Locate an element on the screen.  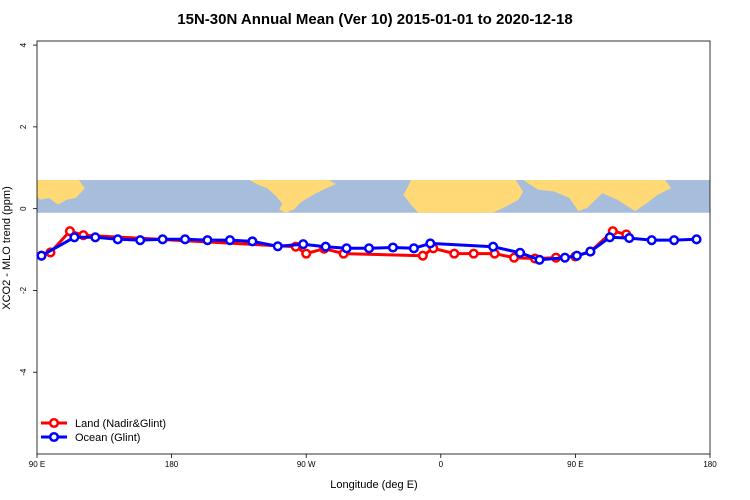
legend: Land (Nadir&Glint) Ocean (Glint) is located at coordinates (103, 430).